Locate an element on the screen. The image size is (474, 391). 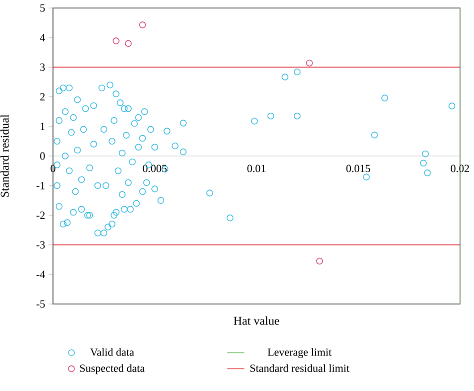
y-axis-title: Standard residual is located at coordinates (4, 155).